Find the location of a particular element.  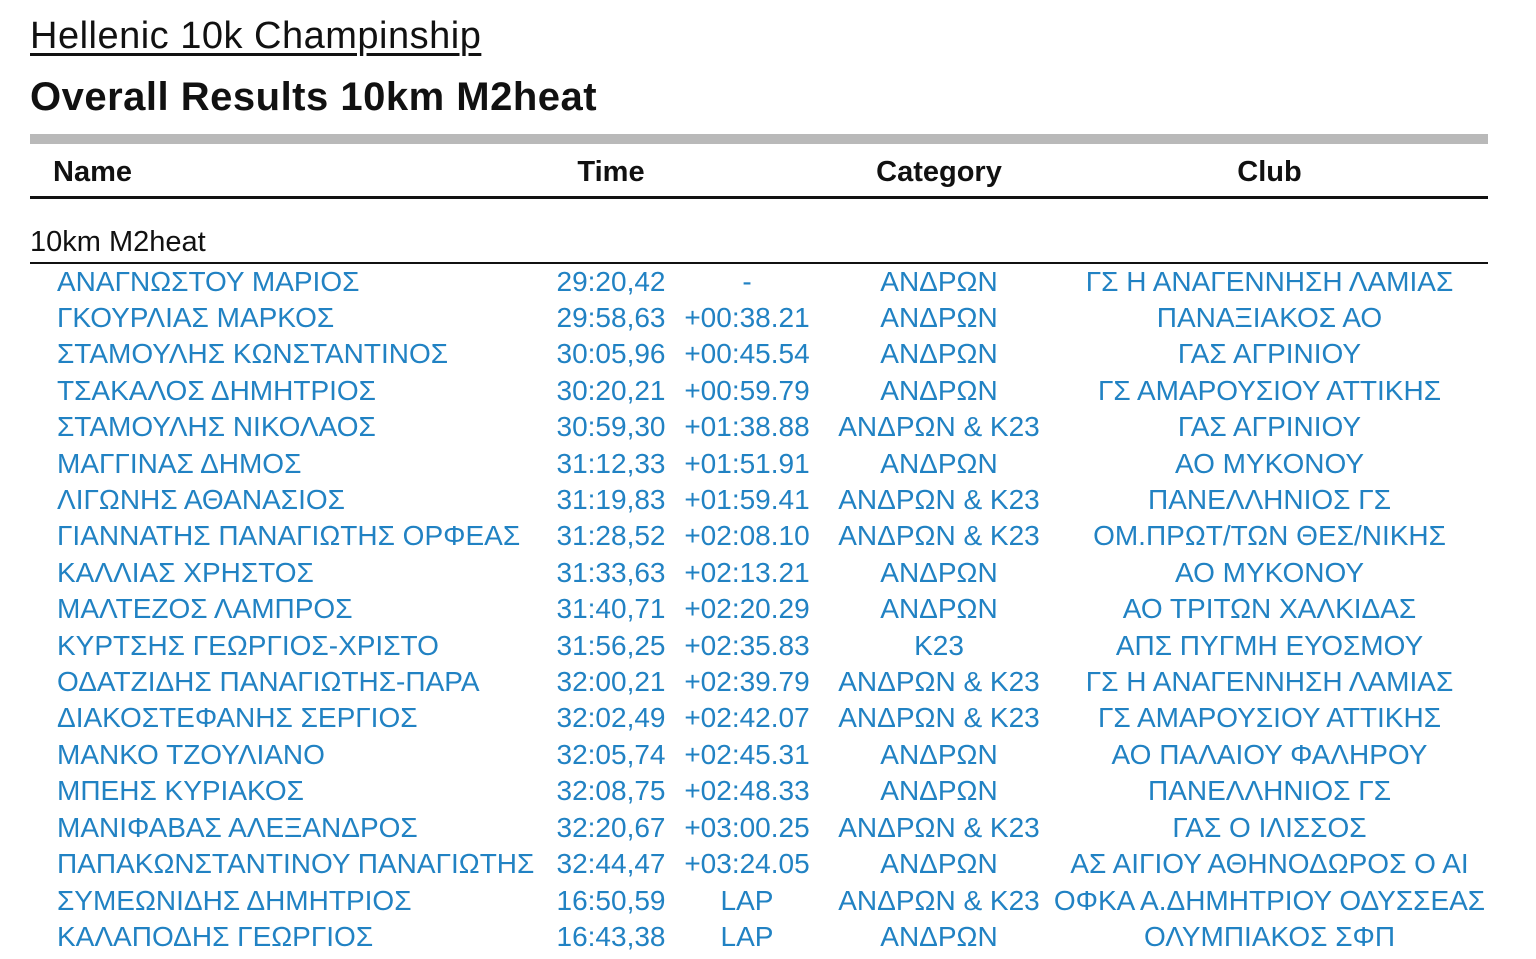

runner-name: ΜΑΓΓΙΝΑΣ ΔΗΜΟΣ is located at coordinates (179, 463).